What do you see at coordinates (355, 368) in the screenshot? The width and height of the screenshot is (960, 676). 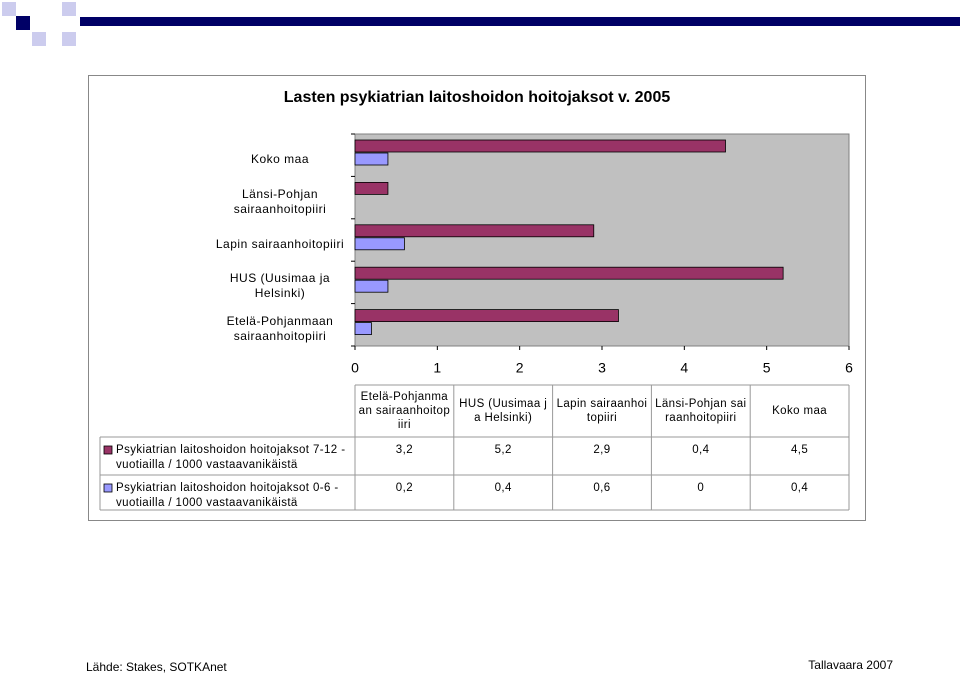 I see `x-tick-label: 0` at bounding box center [355, 368].